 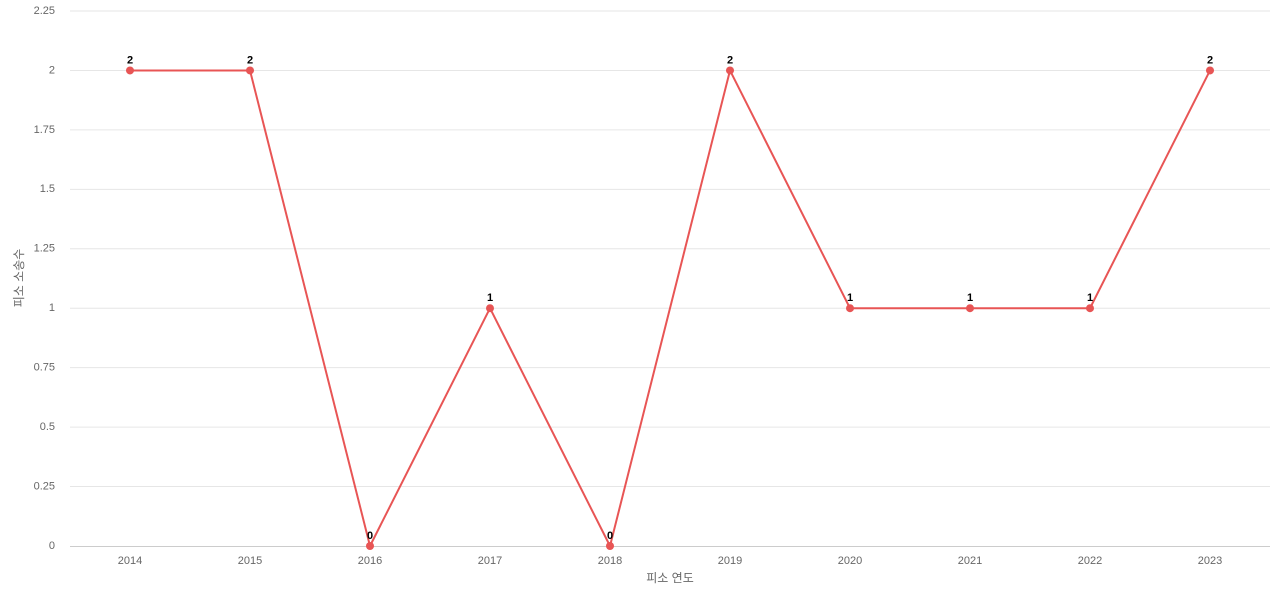 I want to click on x-tick-label: 2014, so click(x=130, y=561).